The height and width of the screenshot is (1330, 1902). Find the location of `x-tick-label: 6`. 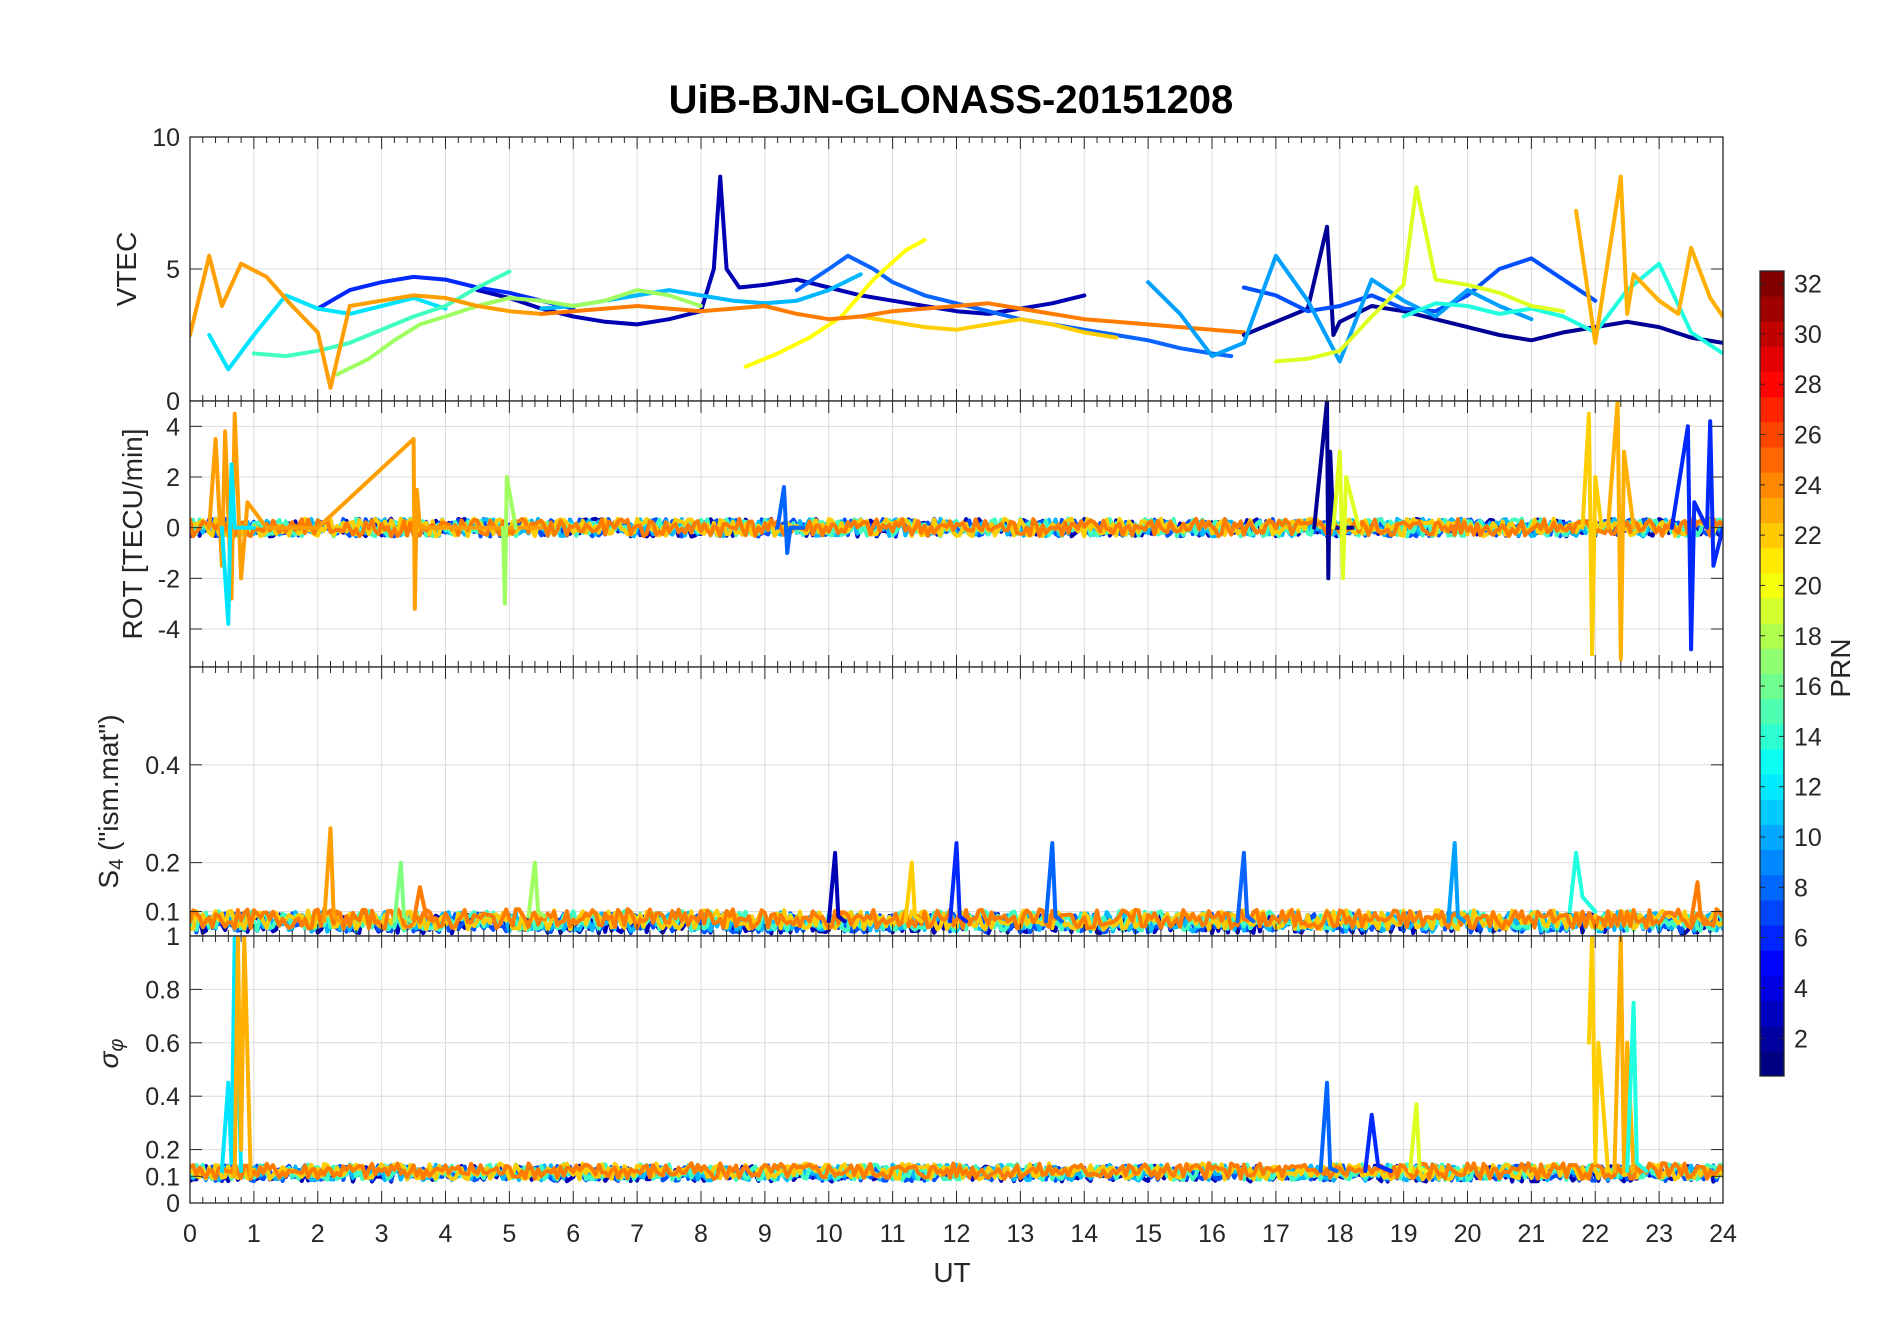

x-tick-label: 6 is located at coordinates (573, 1234).